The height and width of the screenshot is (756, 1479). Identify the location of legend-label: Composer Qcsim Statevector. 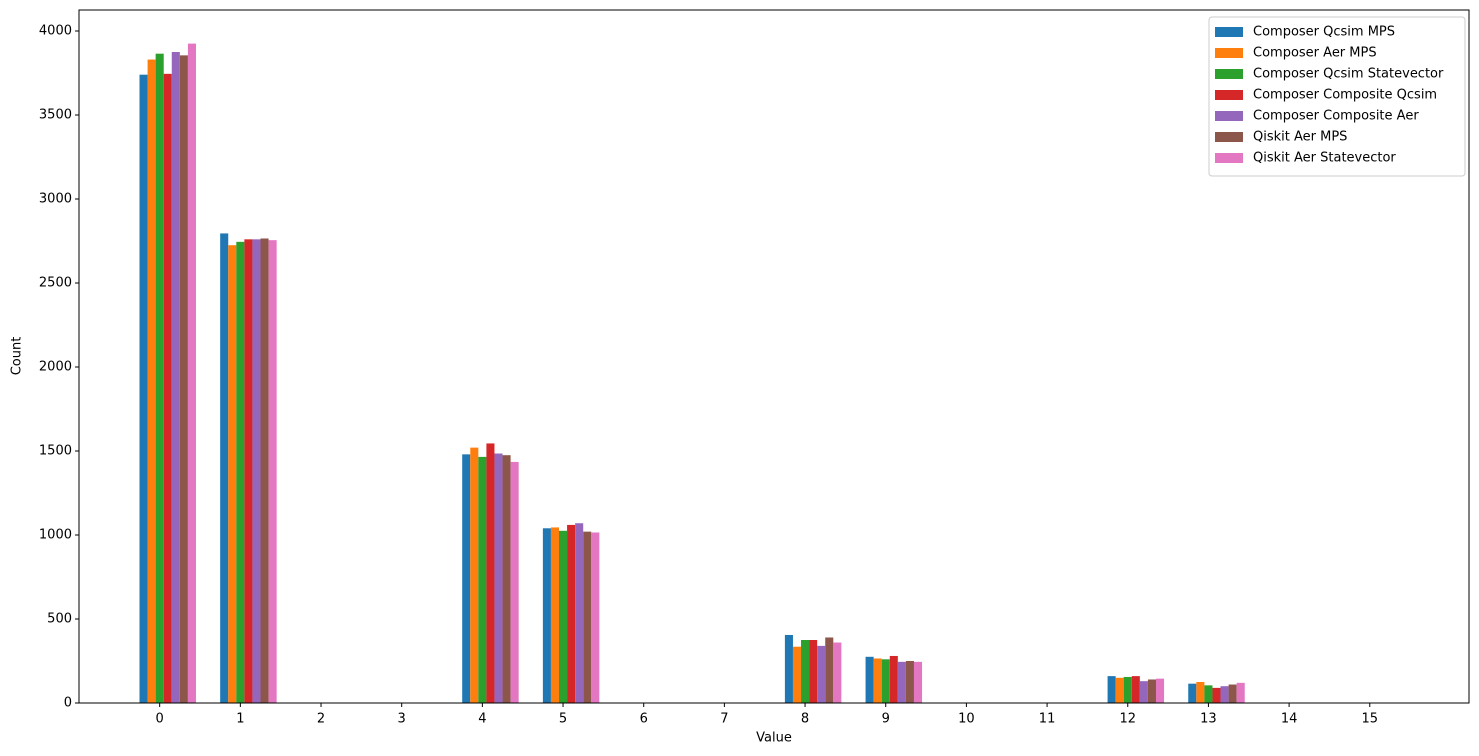
(1348, 74).